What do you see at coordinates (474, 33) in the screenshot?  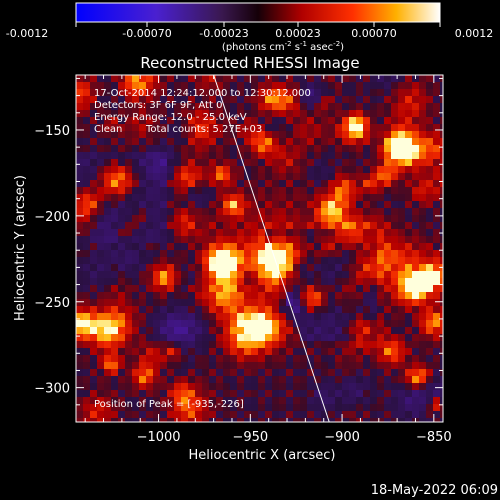 I see `colorbar-tick-label: 0.0012` at bounding box center [474, 33].